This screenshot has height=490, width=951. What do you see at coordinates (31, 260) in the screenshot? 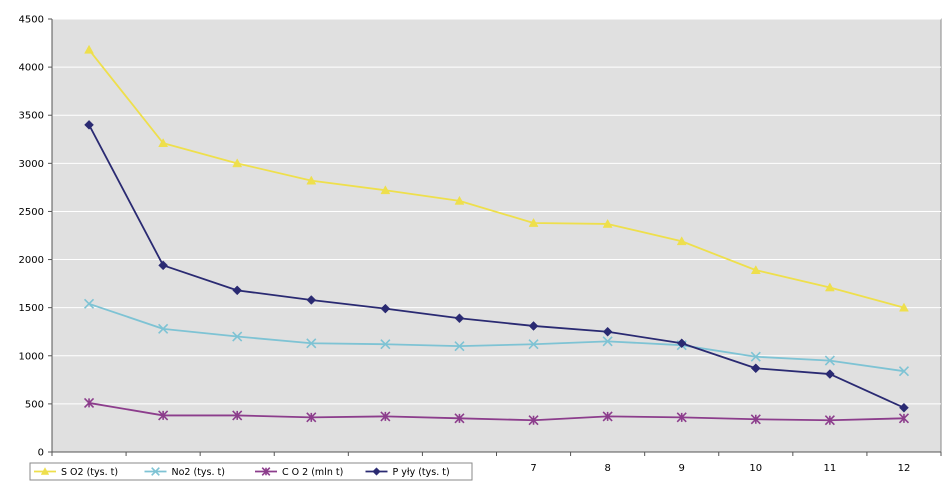
I see `y-tick-label: 2000` at bounding box center [31, 260].